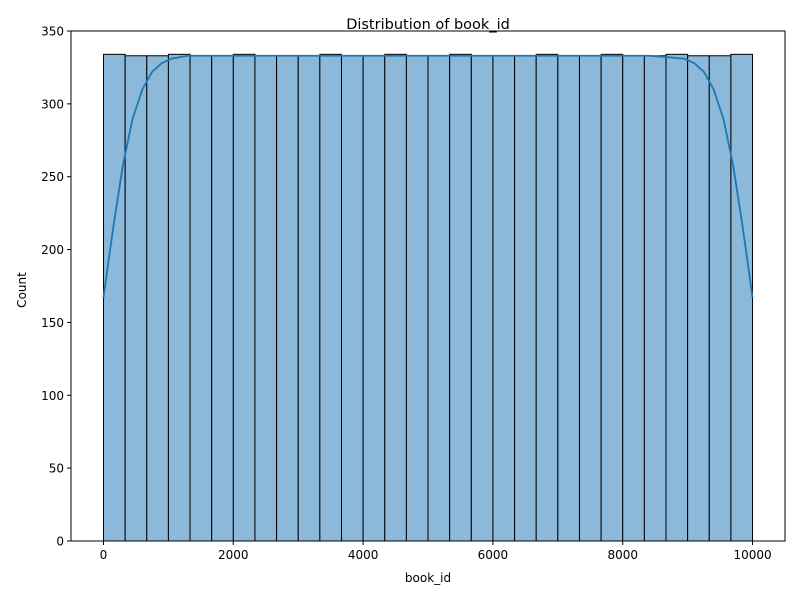 This screenshot has height=604, width=800. What do you see at coordinates (752, 555) in the screenshot?
I see `x-tick-label: 10000` at bounding box center [752, 555].